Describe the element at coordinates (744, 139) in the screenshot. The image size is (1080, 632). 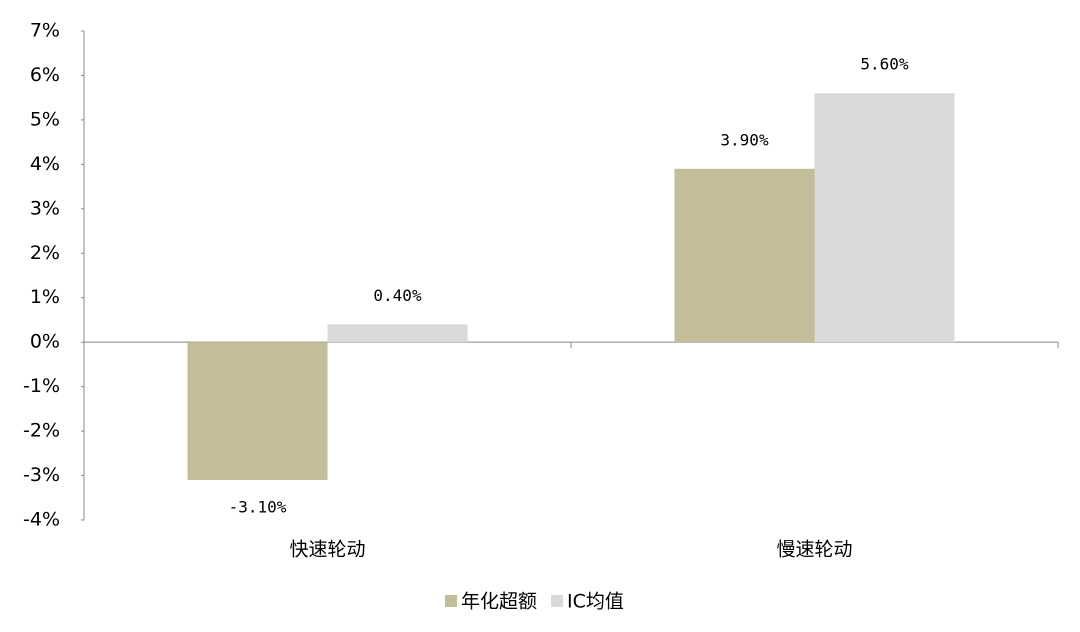
I see `value-label: 3.90%` at that location.